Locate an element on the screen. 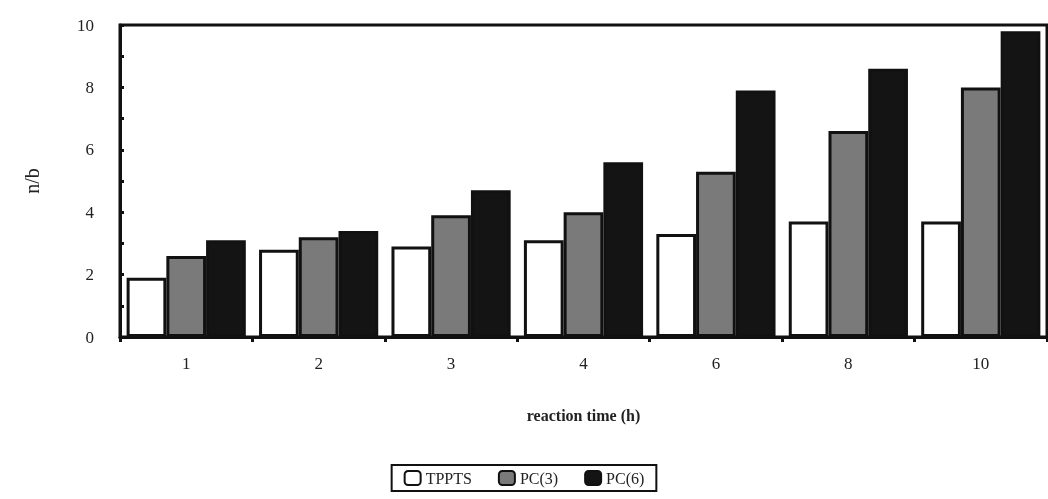  x-tick-label: 4 is located at coordinates (584, 363).